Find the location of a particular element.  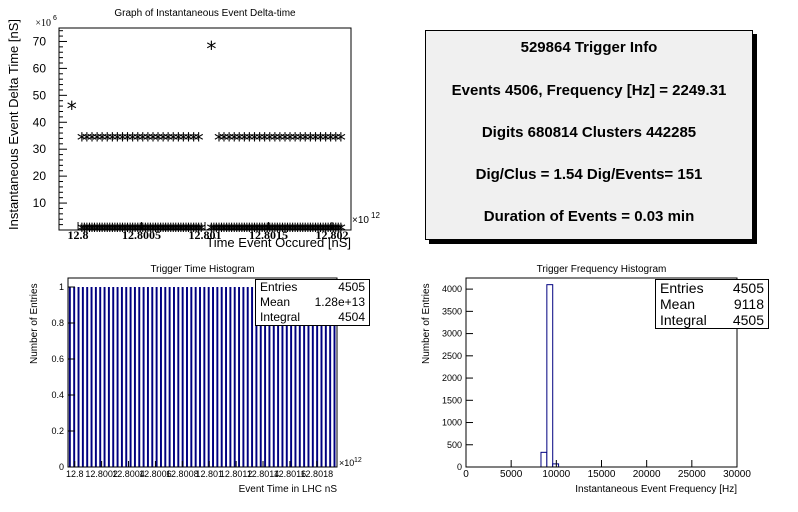

frequency-histogram-stats-box: Entries 4505 Mean 9118 Integral 4505 is located at coordinates (712, 304).